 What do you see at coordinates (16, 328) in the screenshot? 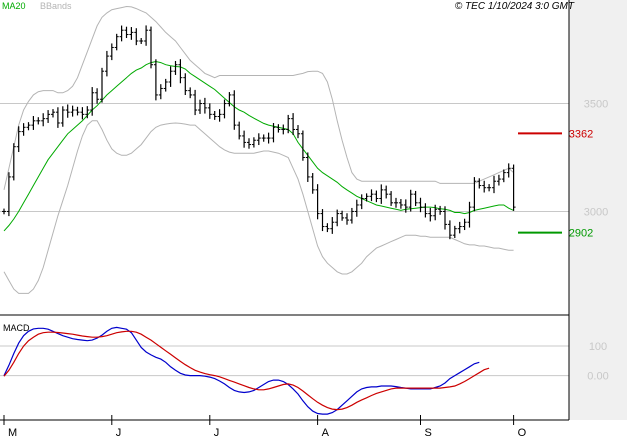
I see `macd-title: MACD` at bounding box center [16, 328].